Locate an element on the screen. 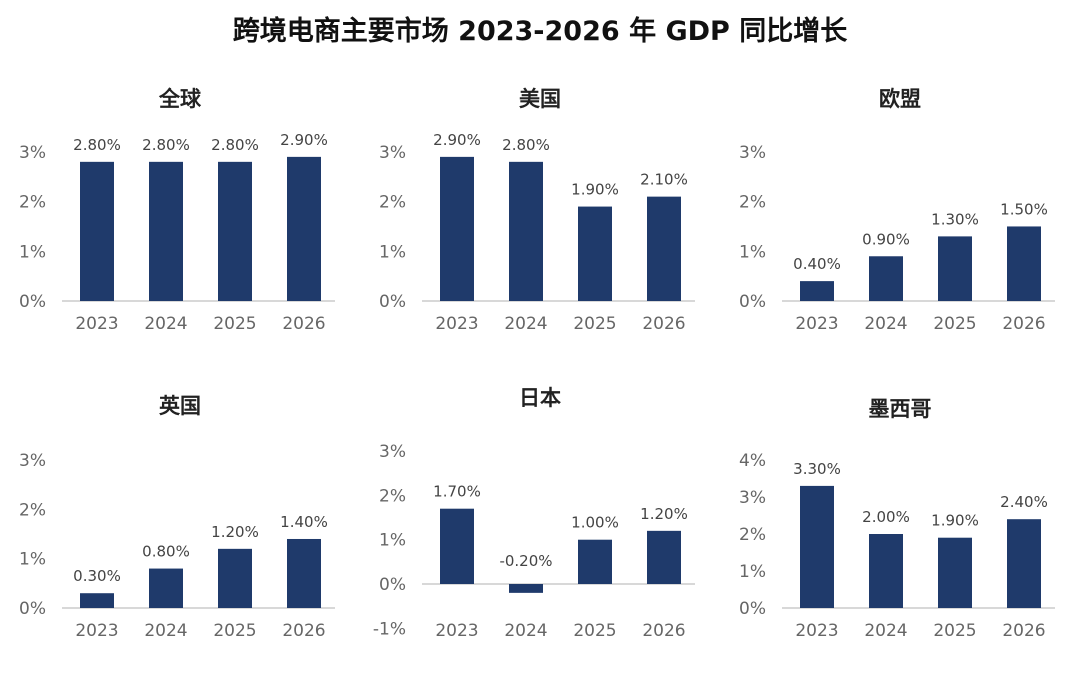 This screenshot has height=679, width=1080. data-label: 1.30% is located at coordinates (955, 219).